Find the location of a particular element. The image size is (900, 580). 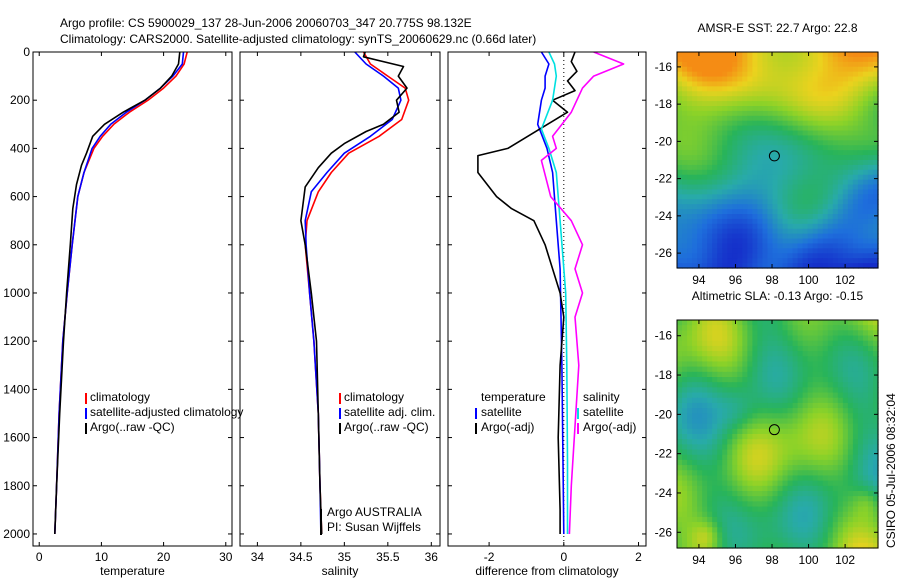

x-tick-label: 96 is located at coordinates (736, 560).